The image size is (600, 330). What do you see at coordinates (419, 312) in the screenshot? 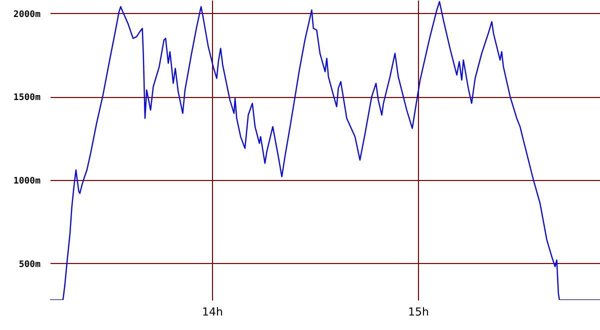
I see `x-tick-label: 15h` at bounding box center [419, 312].